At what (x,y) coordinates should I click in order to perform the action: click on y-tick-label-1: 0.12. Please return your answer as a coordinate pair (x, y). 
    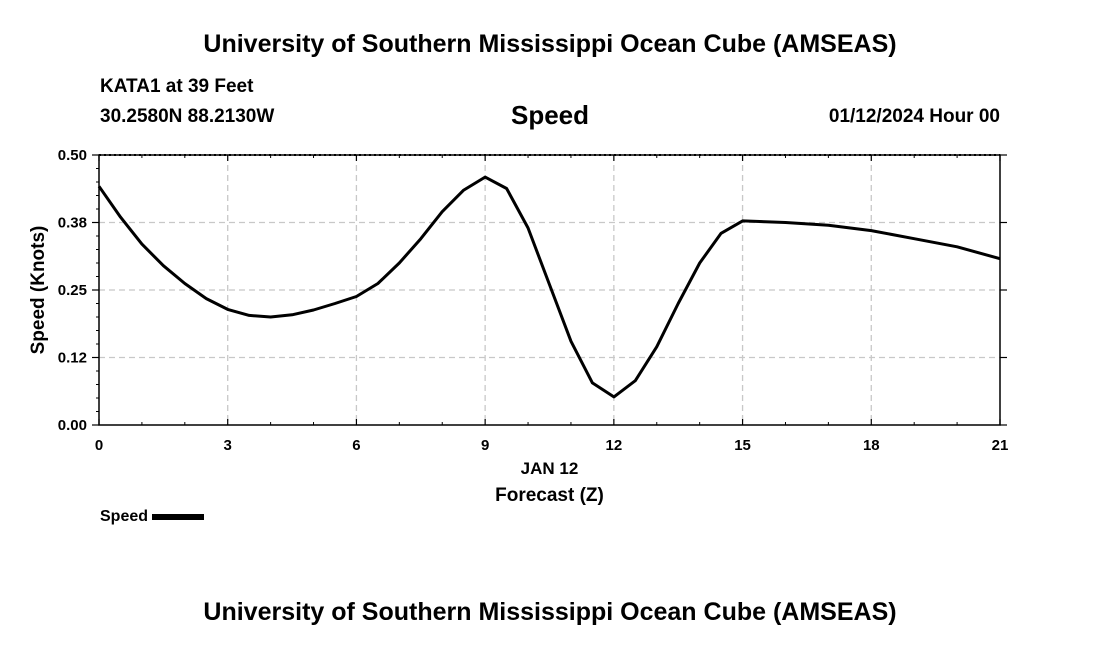
    Looking at the image, I should click on (72, 358).